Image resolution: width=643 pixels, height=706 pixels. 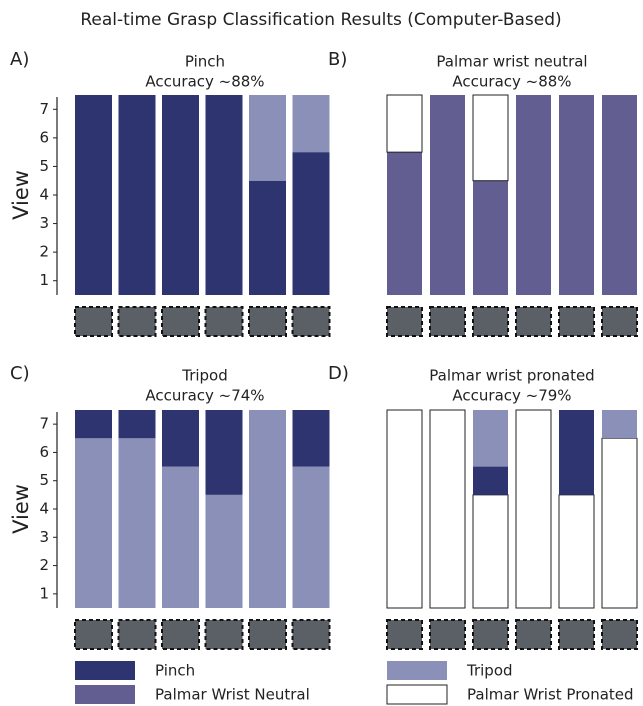 I want to click on panel-label: B), so click(x=337, y=59).